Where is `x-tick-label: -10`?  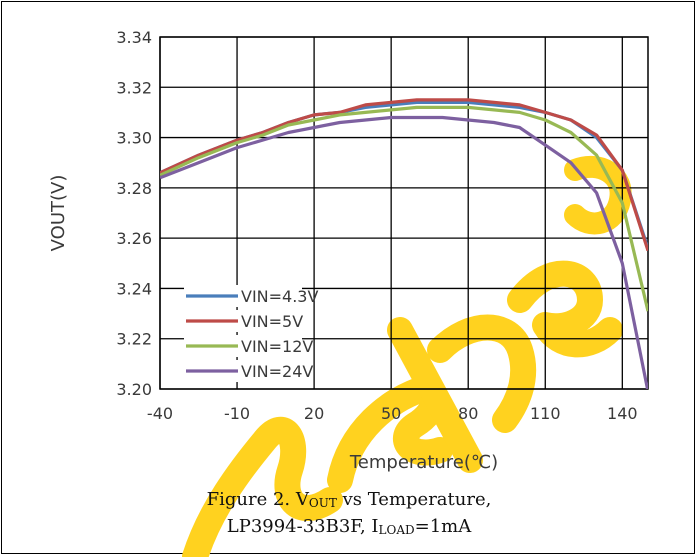 x-tick-label: -10 is located at coordinates (237, 413).